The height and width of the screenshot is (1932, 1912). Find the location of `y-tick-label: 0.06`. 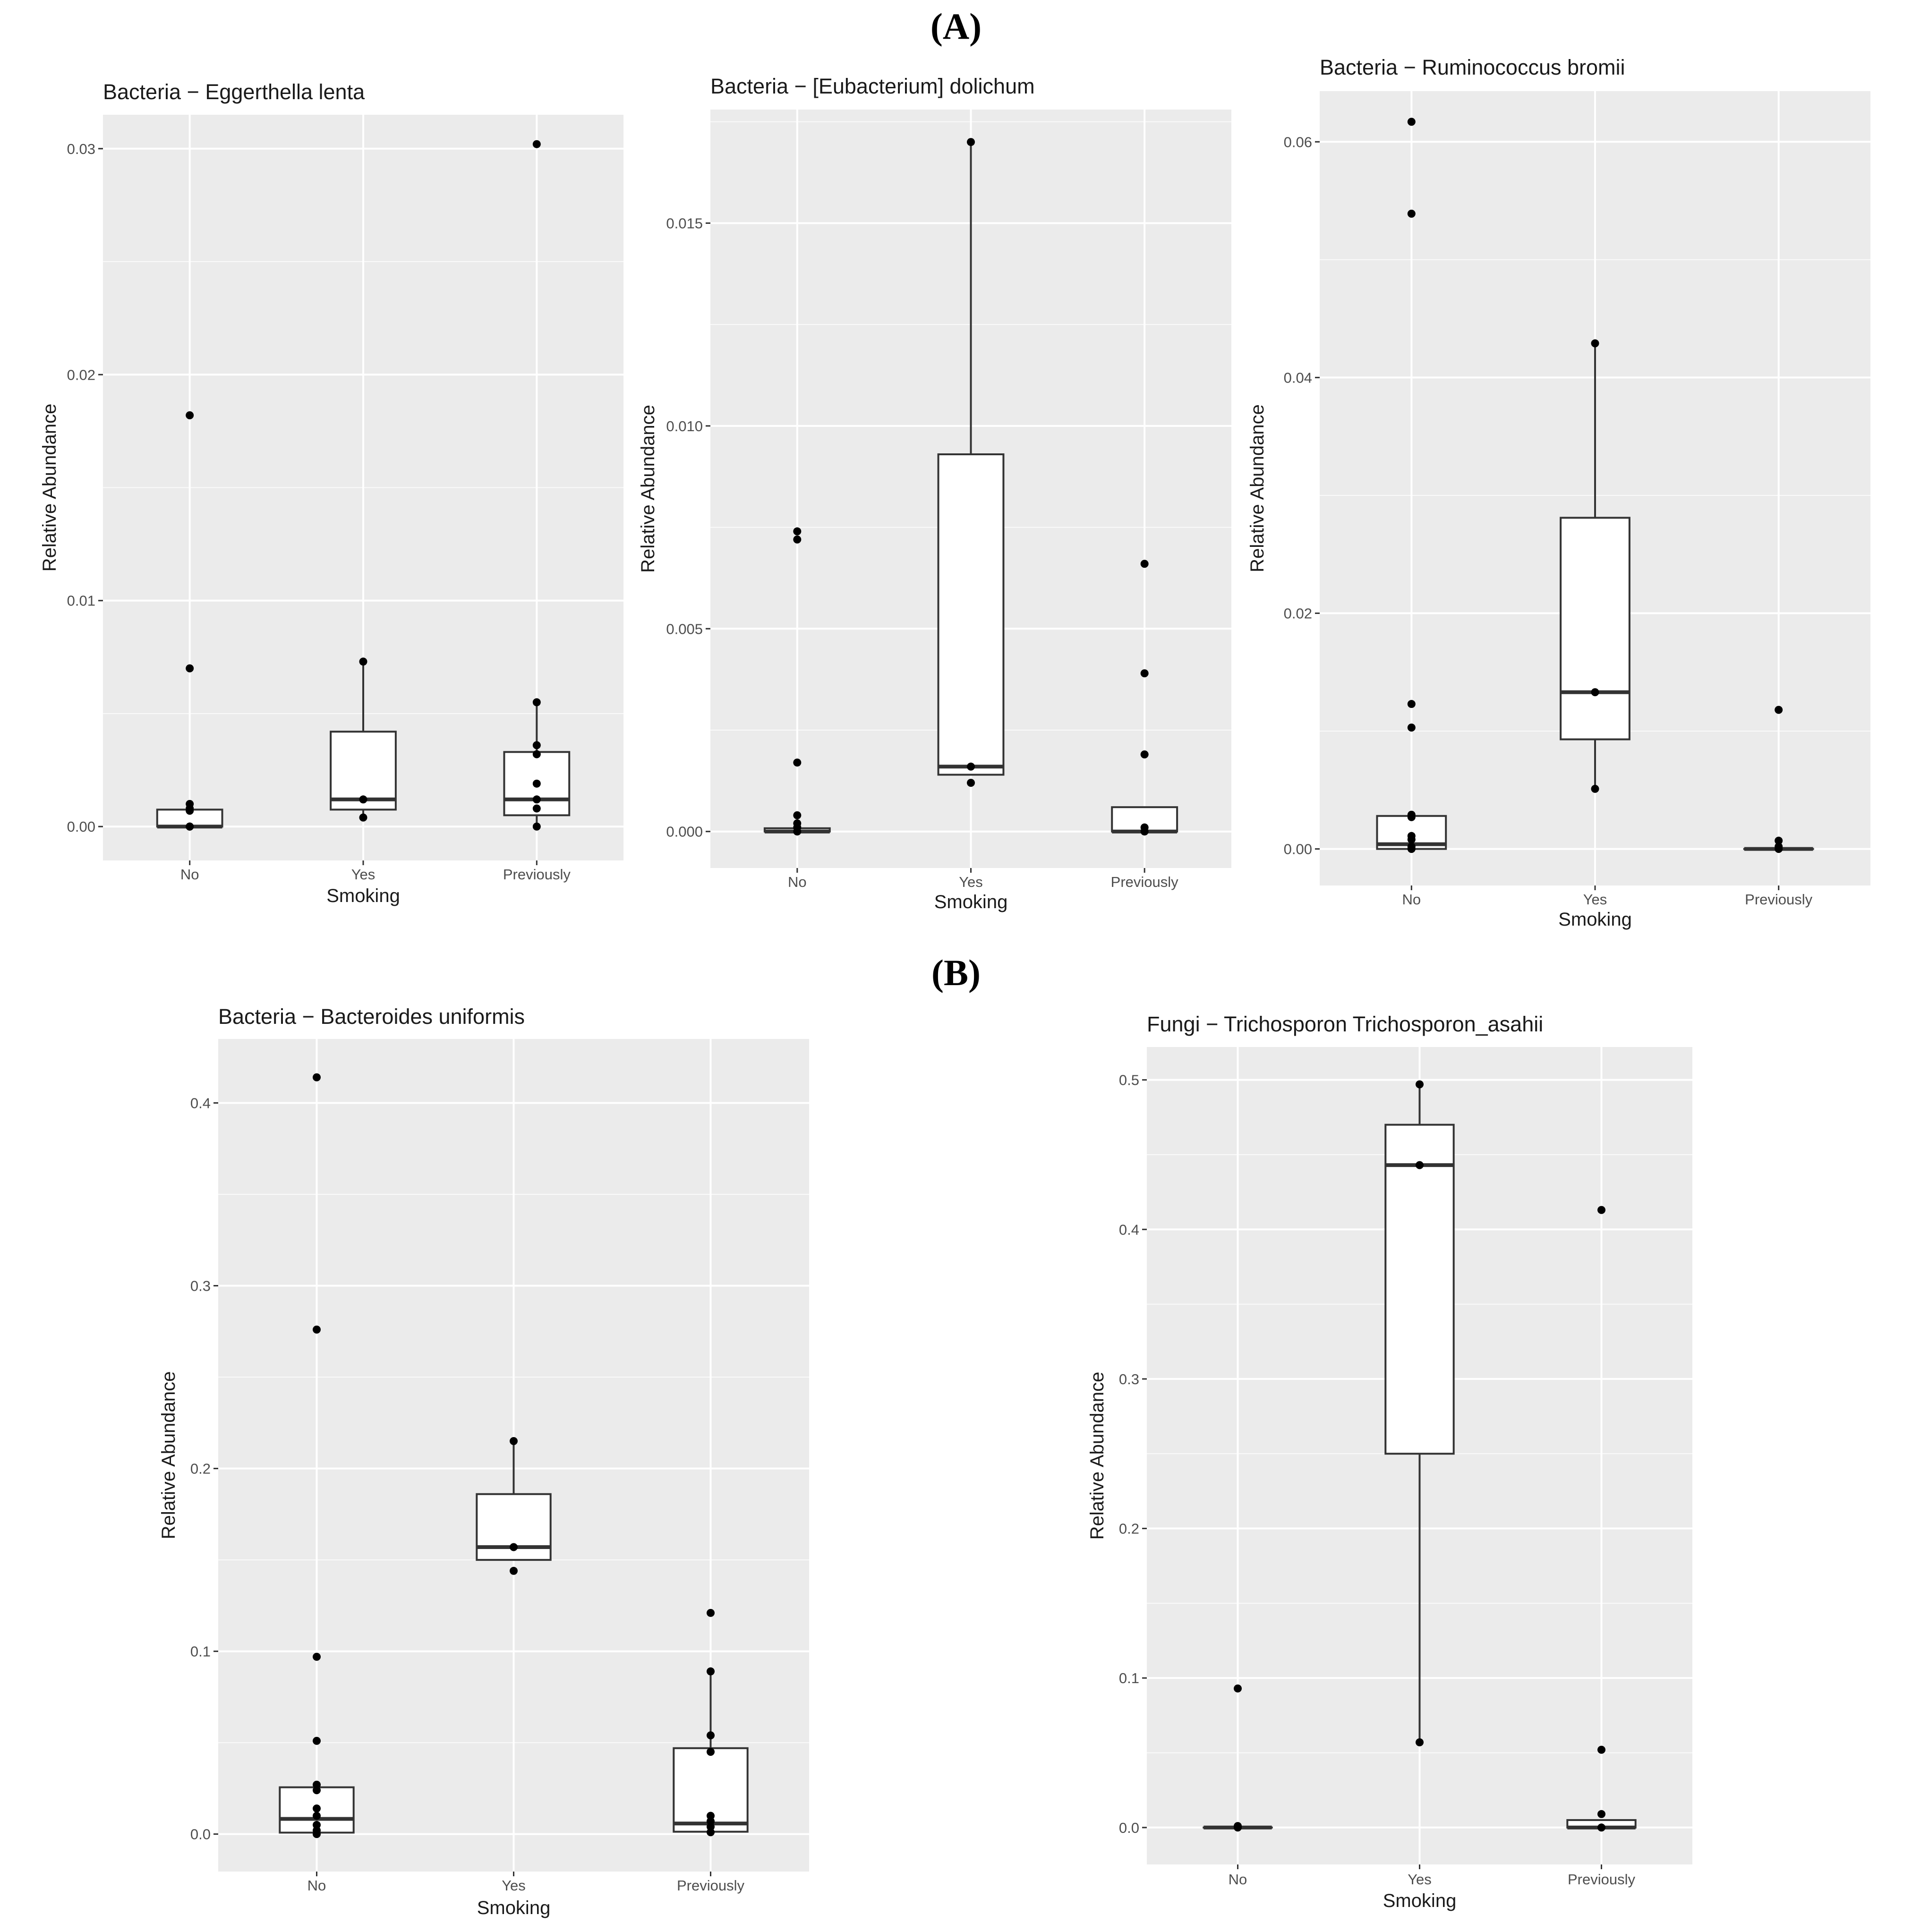

y-tick-label: 0.06 is located at coordinates (1298, 142).